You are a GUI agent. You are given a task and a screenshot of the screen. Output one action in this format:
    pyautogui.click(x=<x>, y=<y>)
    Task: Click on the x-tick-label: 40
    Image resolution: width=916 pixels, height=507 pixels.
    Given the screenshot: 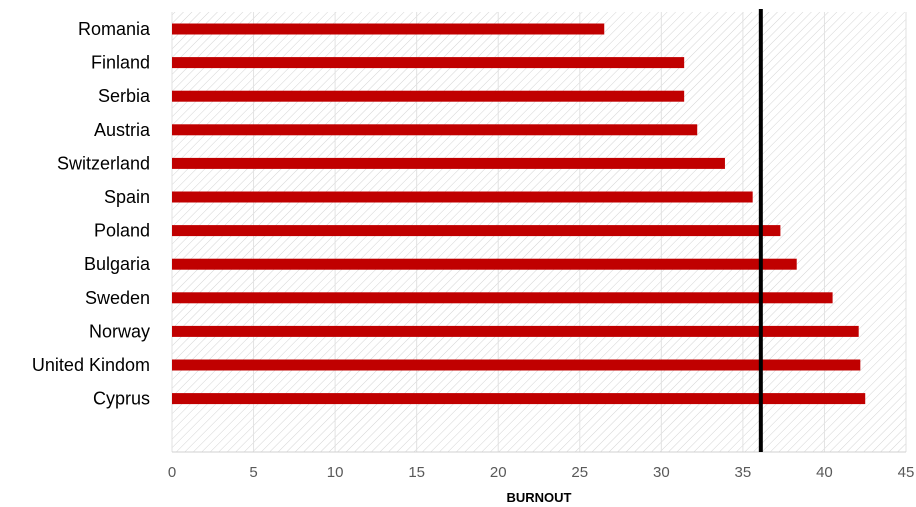 What is the action you would take?
    pyautogui.click(x=824, y=472)
    